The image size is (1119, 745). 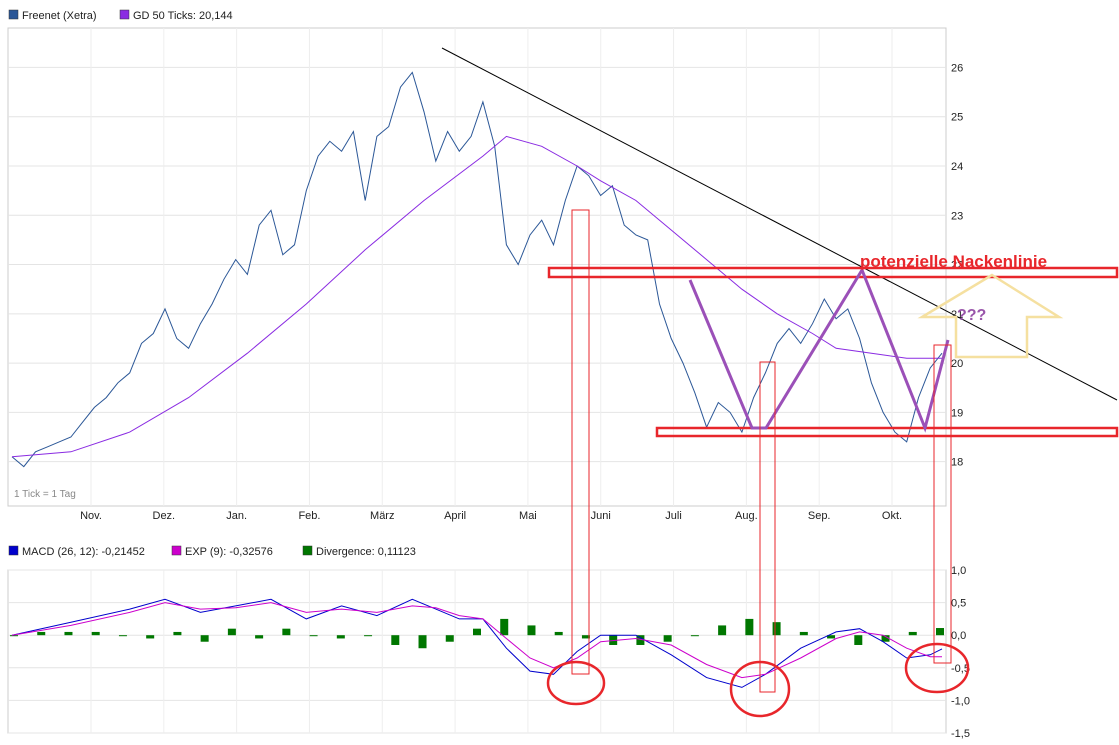 What do you see at coordinates (476, 640) in the screenshot?
I see `series-exp-line` at bounding box center [476, 640].